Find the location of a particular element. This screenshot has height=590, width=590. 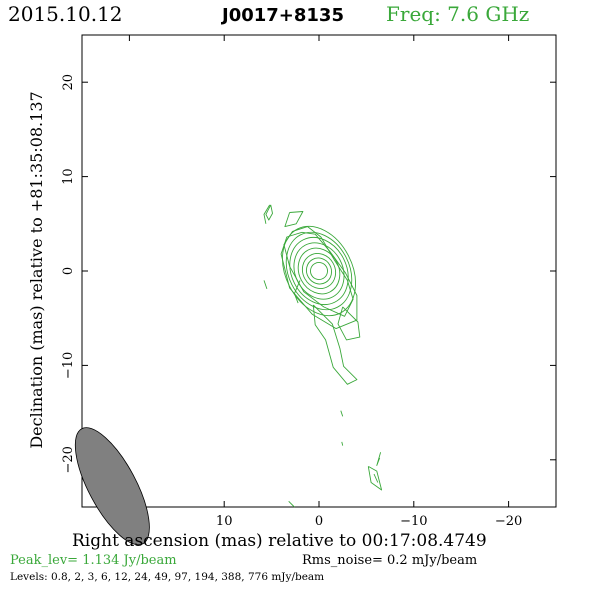

x-tick-label: 0 is located at coordinates (319, 521).